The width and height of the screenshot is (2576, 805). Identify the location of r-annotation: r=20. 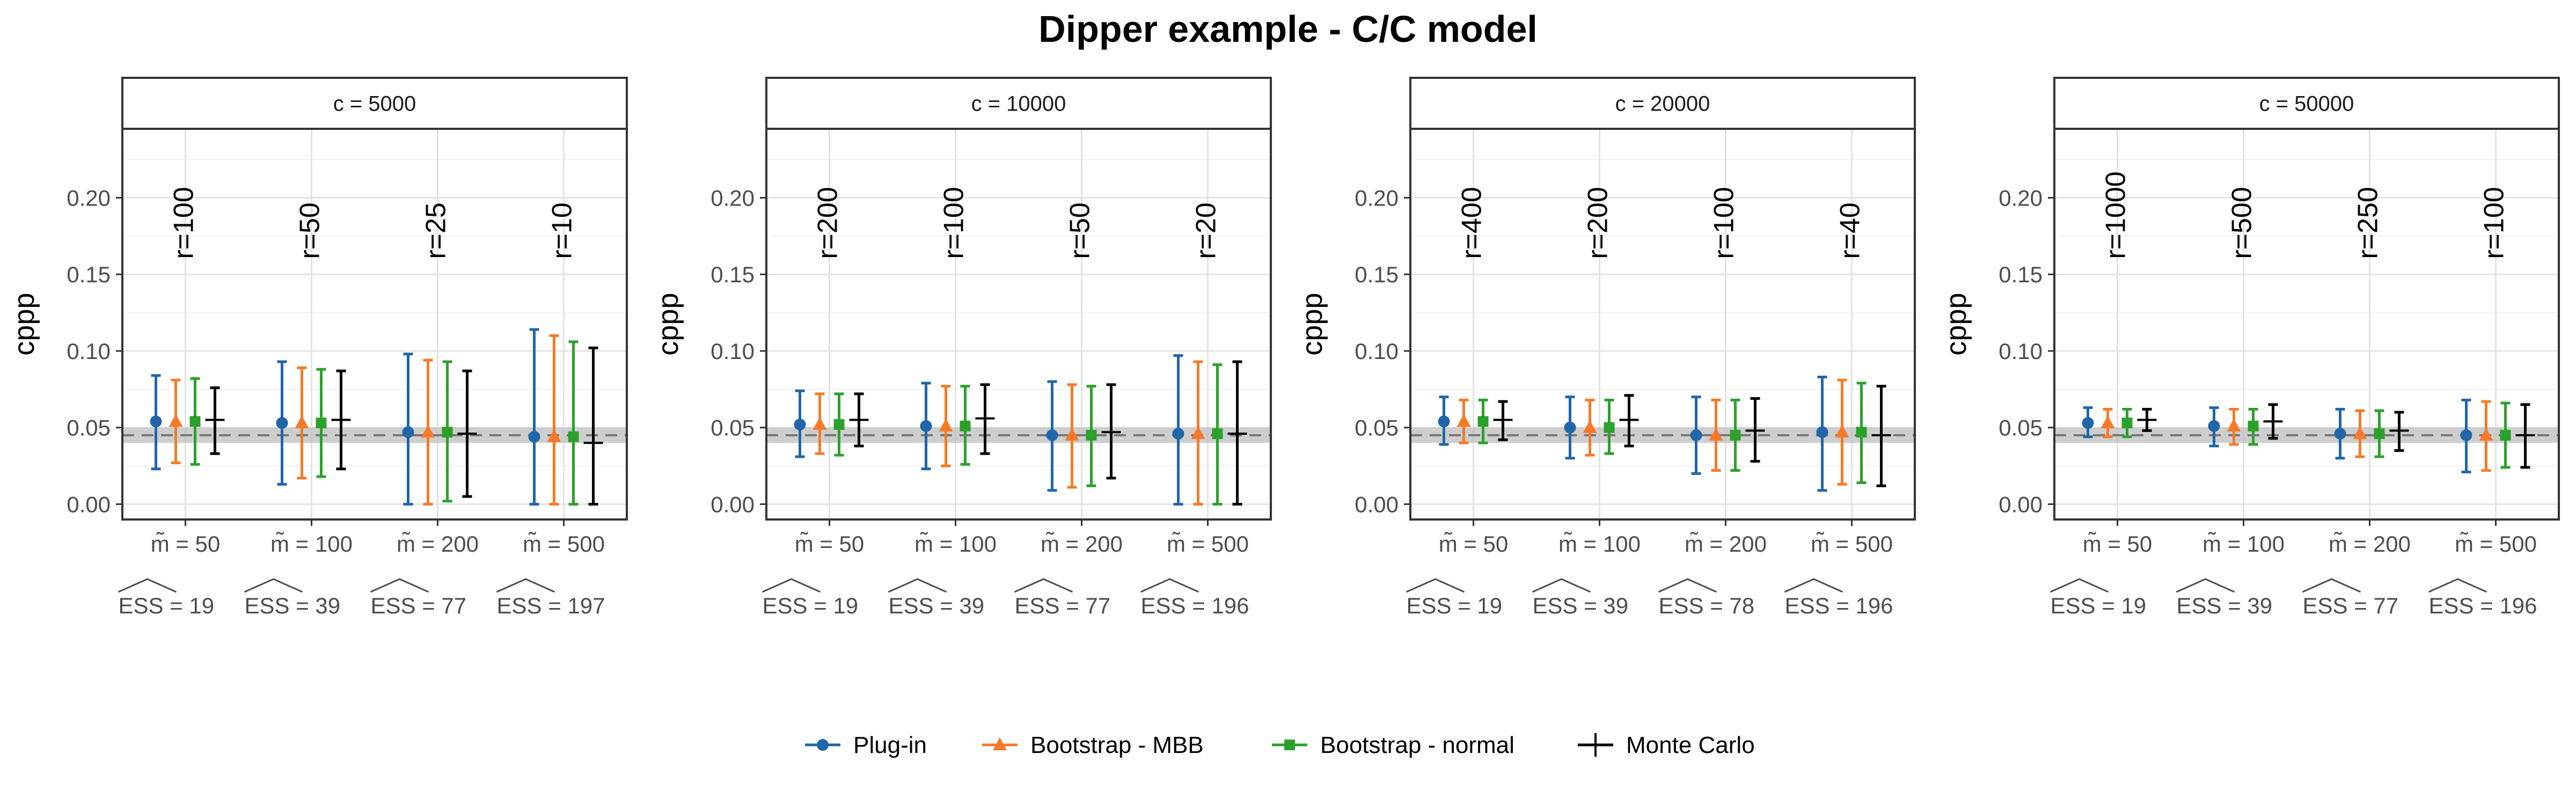
(1206, 230).